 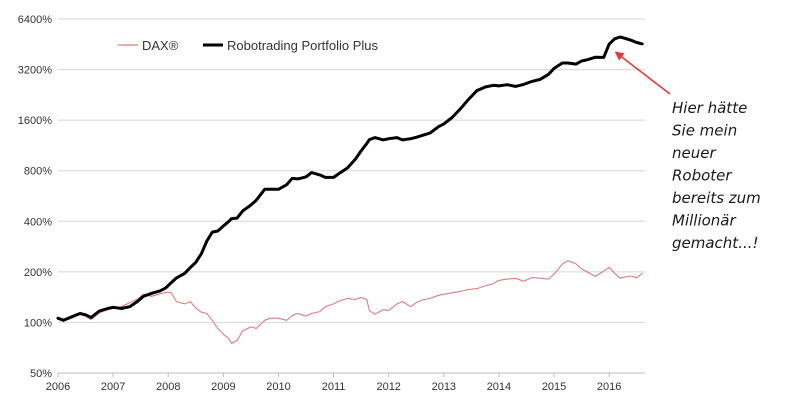 What do you see at coordinates (38, 222) in the screenshot?
I see `y-tick-label: 400%` at bounding box center [38, 222].